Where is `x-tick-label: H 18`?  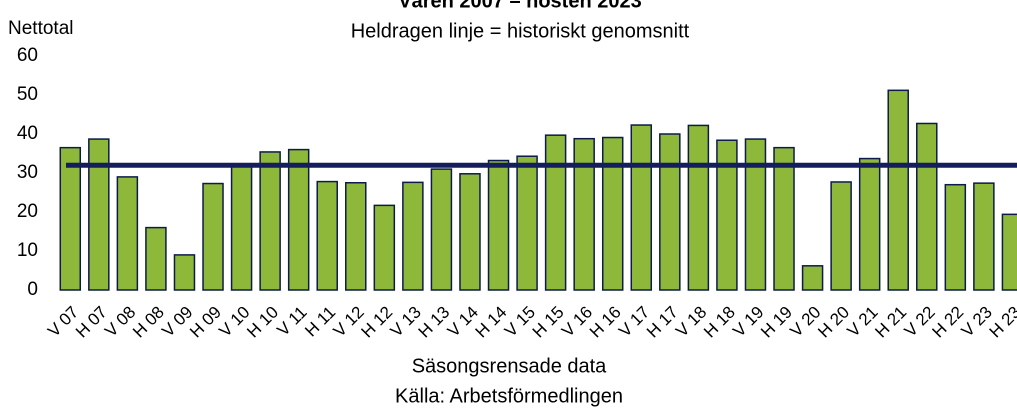 x-tick-label: H 18 is located at coordinates (719, 322).